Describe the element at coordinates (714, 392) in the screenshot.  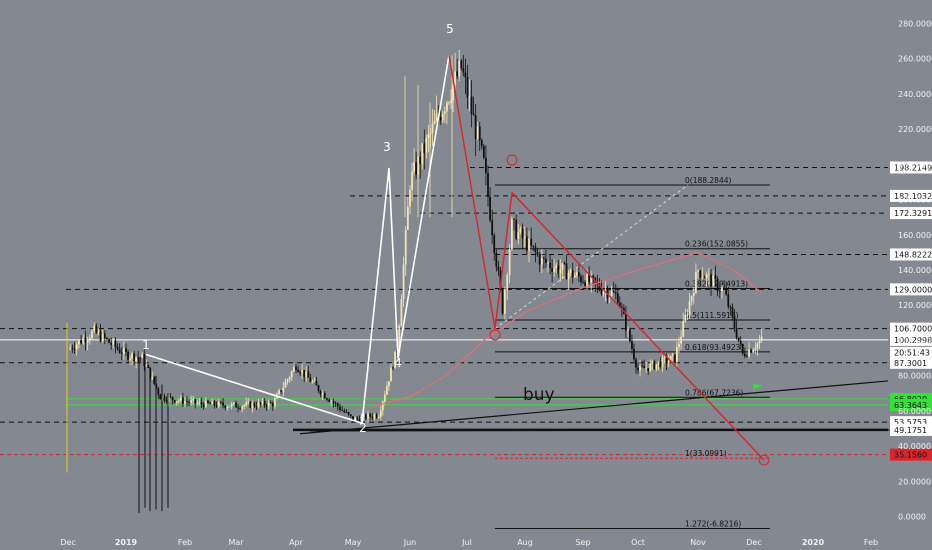
I see `fib-label: 0.786(67.7236)` at that location.